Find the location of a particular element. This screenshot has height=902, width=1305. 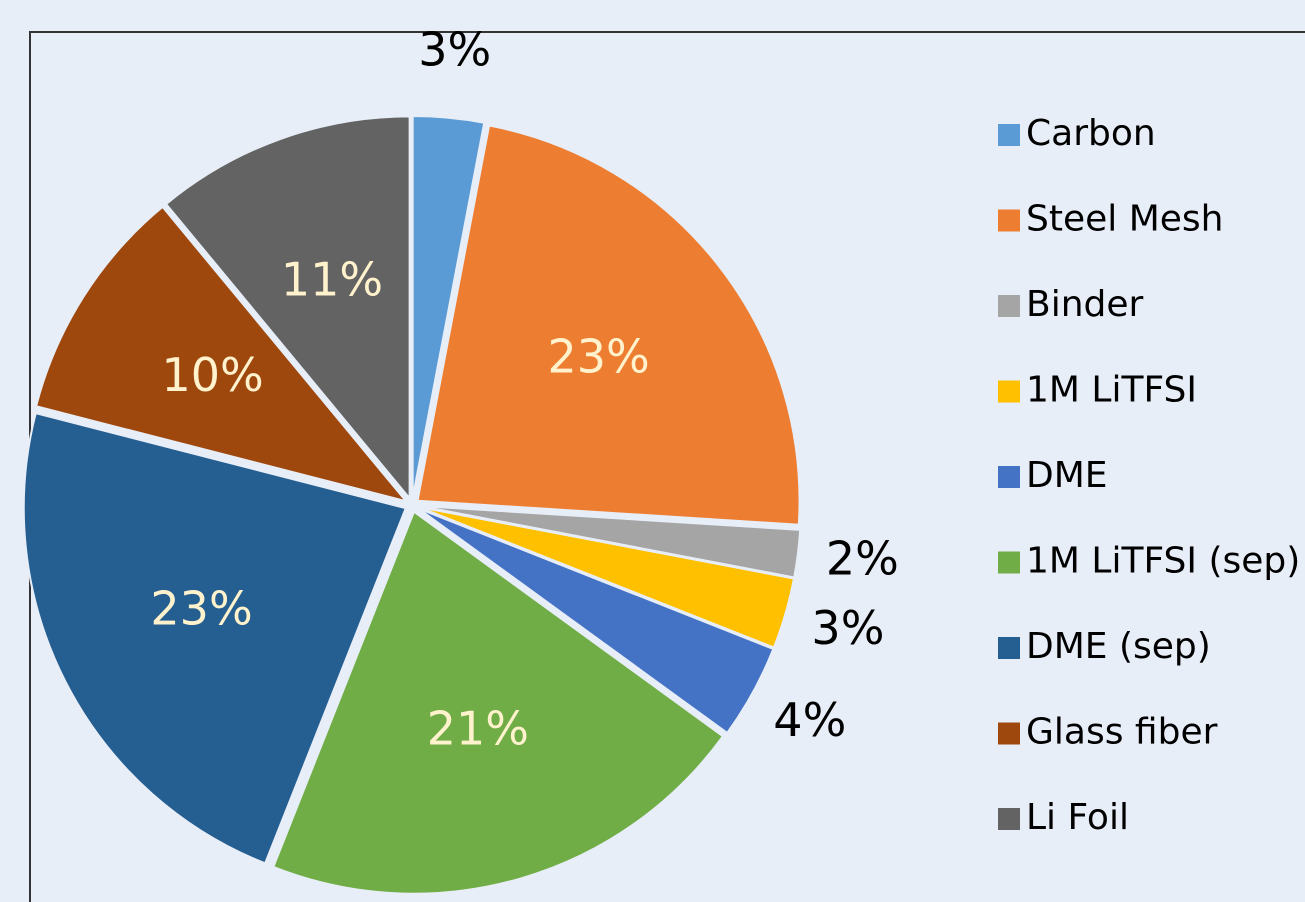

legend-label: 1M LiTFSI is located at coordinates (1111, 390).